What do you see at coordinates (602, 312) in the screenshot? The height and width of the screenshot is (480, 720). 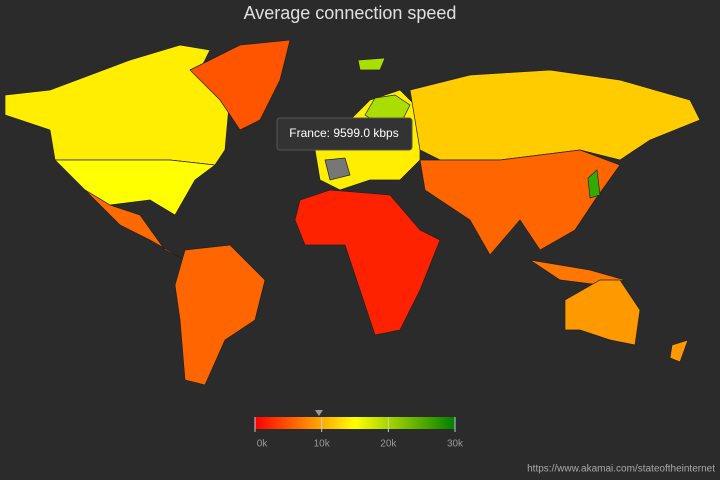 I see `australia` at bounding box center [602, 312].